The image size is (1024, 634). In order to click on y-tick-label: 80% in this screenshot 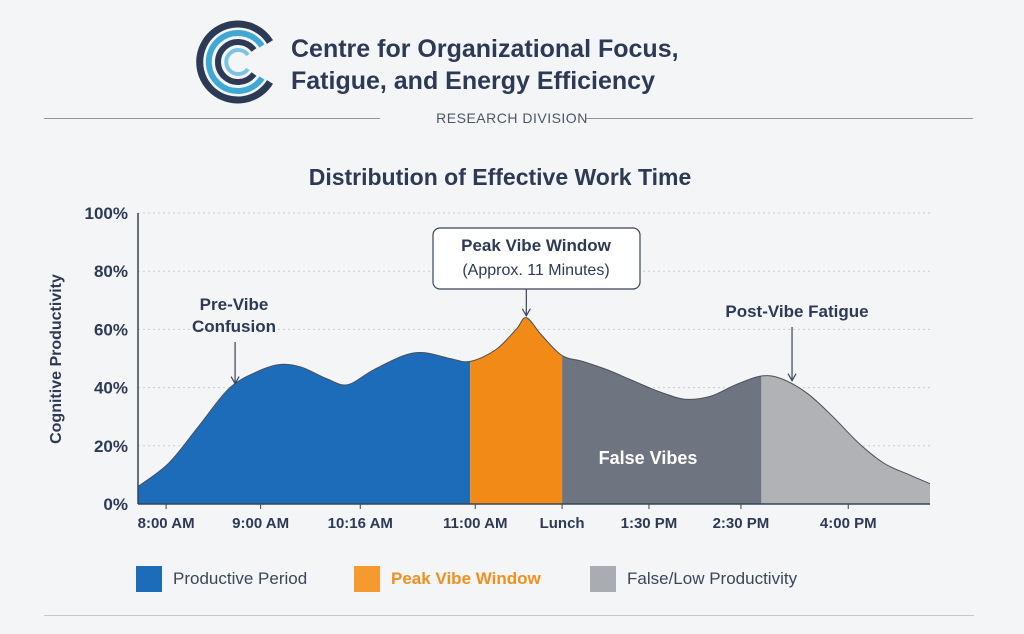, I will do `click(111, 271)`.